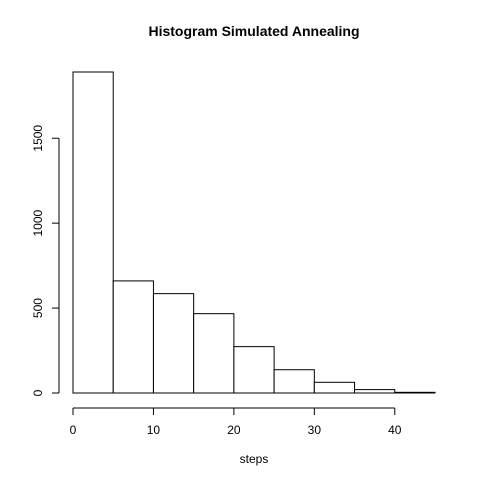  What do you see at coordinates (315, 430) in the screenshot?
I see `x-tick-label-3: 30` at bounding box center [315, 430].